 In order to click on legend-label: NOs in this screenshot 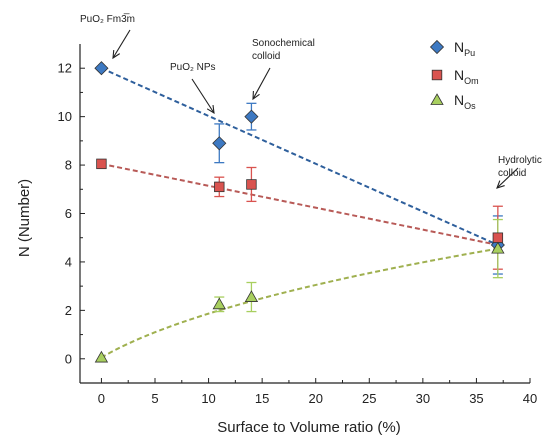, I will do `click(465, 101)`.